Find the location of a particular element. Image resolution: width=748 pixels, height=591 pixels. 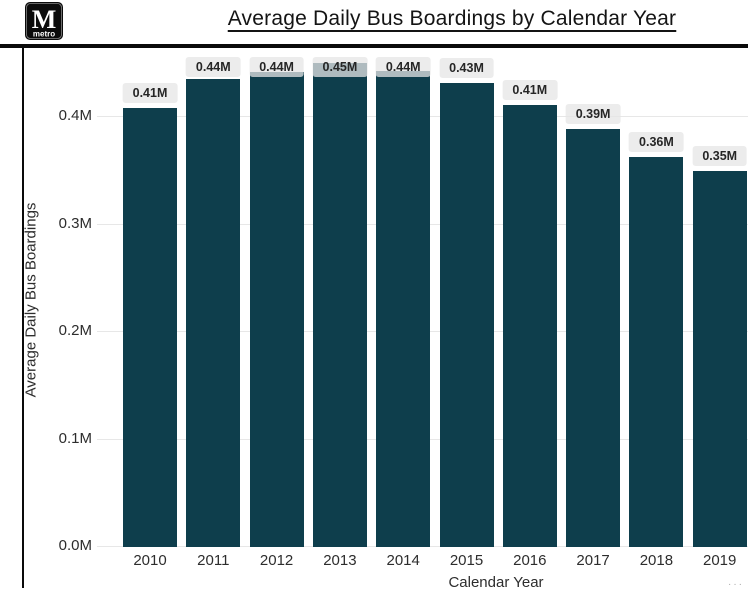

x-axis-title: Calendar Year is located at coordinates (496, 582).